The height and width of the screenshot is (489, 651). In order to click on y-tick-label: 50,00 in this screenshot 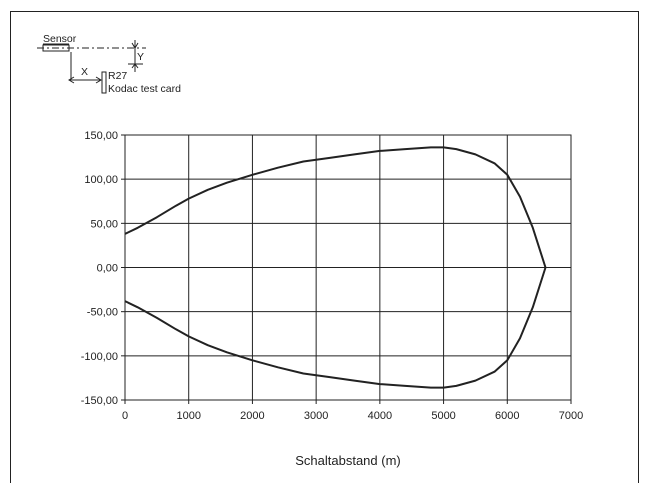, I will do `click(104, 224)`.